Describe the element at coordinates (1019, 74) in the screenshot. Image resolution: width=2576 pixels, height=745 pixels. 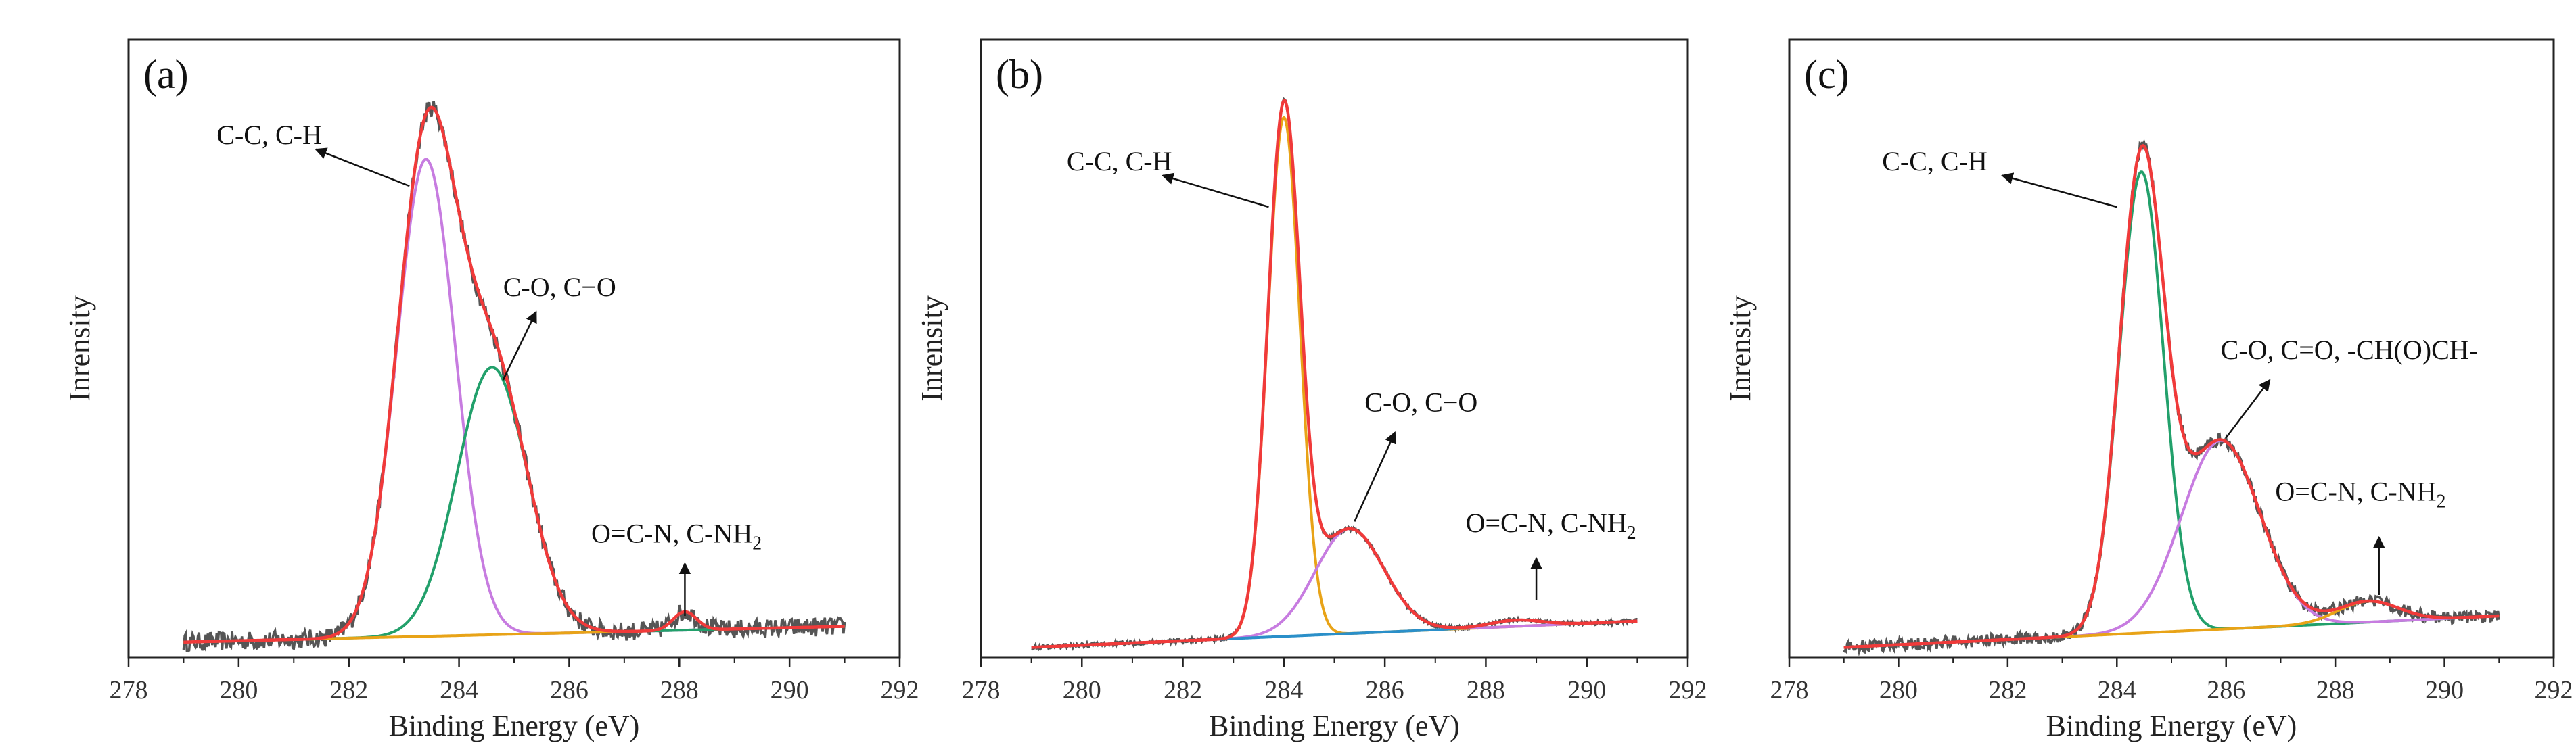
I see `panel-label: (b)` at that location.